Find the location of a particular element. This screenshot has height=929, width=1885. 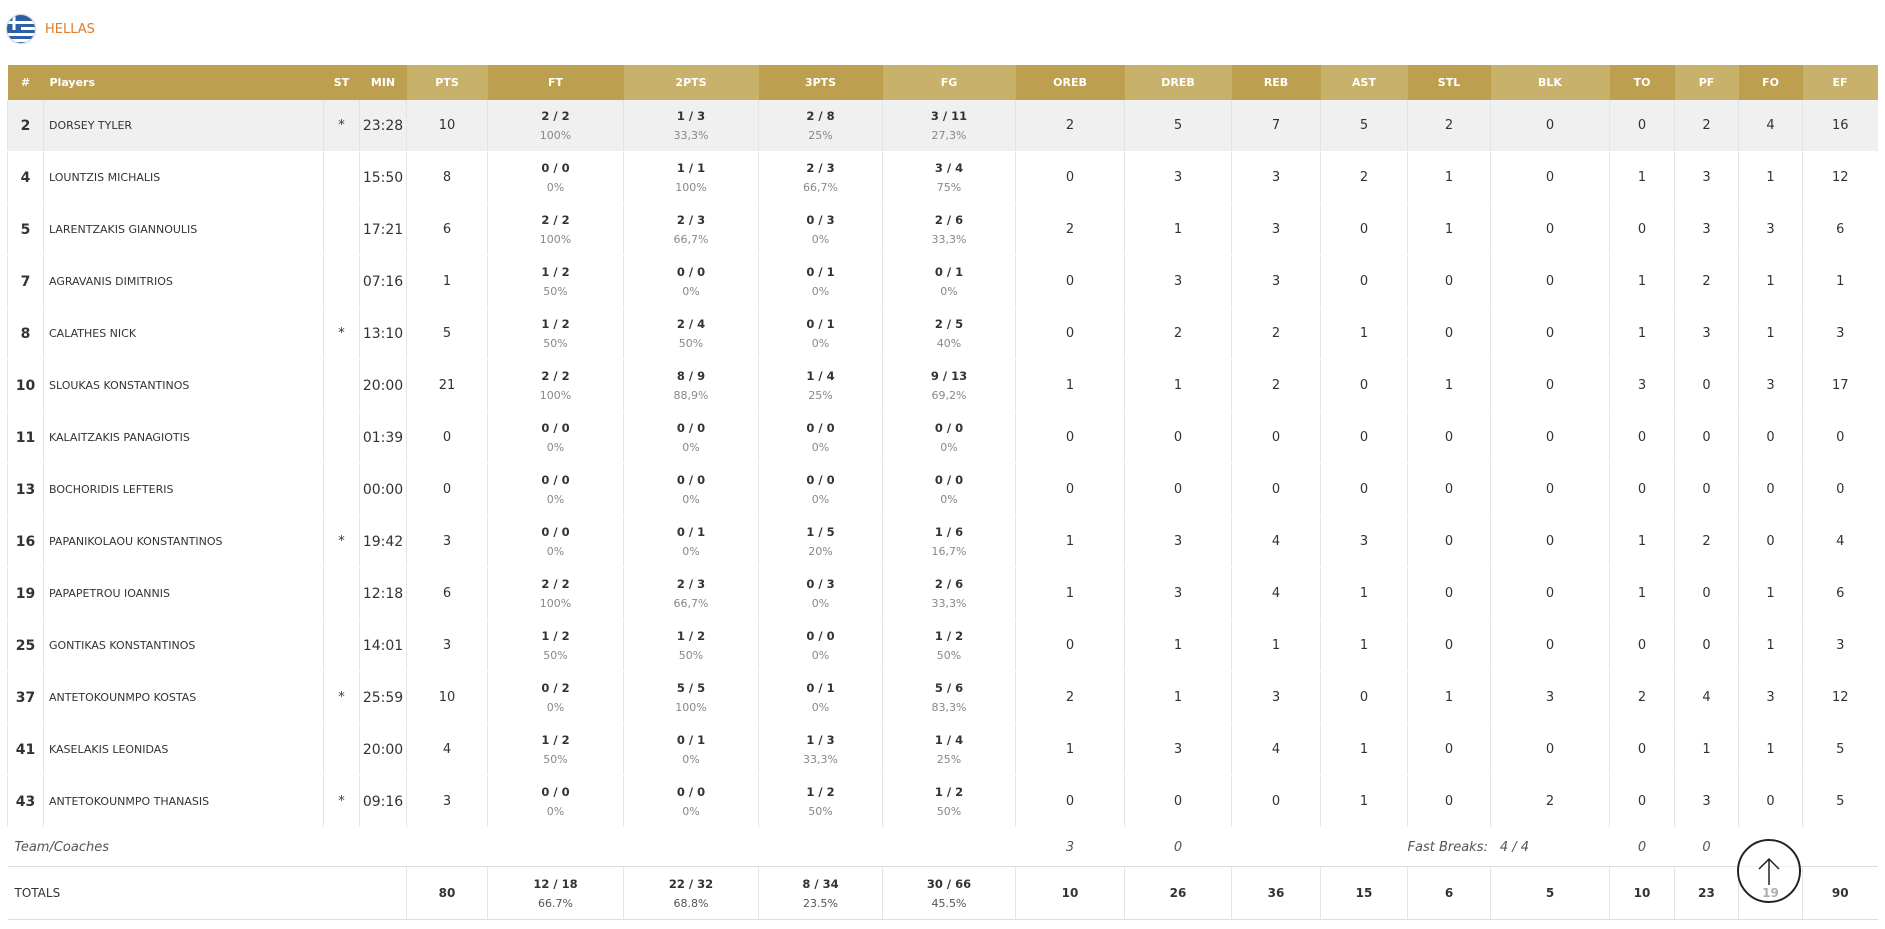

cell: 8 / 9 88,9% is located at coordinates (691, 385).